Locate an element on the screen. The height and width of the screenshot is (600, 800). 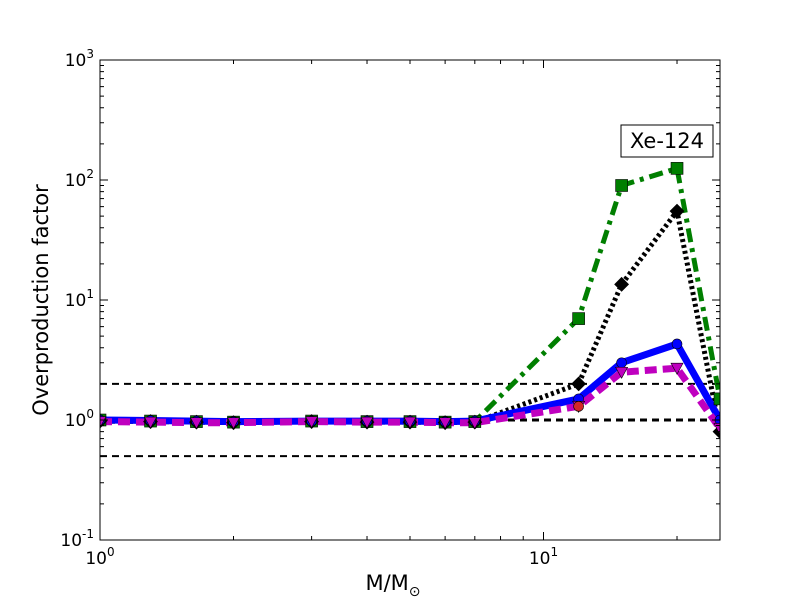
y-tick-label: 10³ is located at coordinates (79, 59).